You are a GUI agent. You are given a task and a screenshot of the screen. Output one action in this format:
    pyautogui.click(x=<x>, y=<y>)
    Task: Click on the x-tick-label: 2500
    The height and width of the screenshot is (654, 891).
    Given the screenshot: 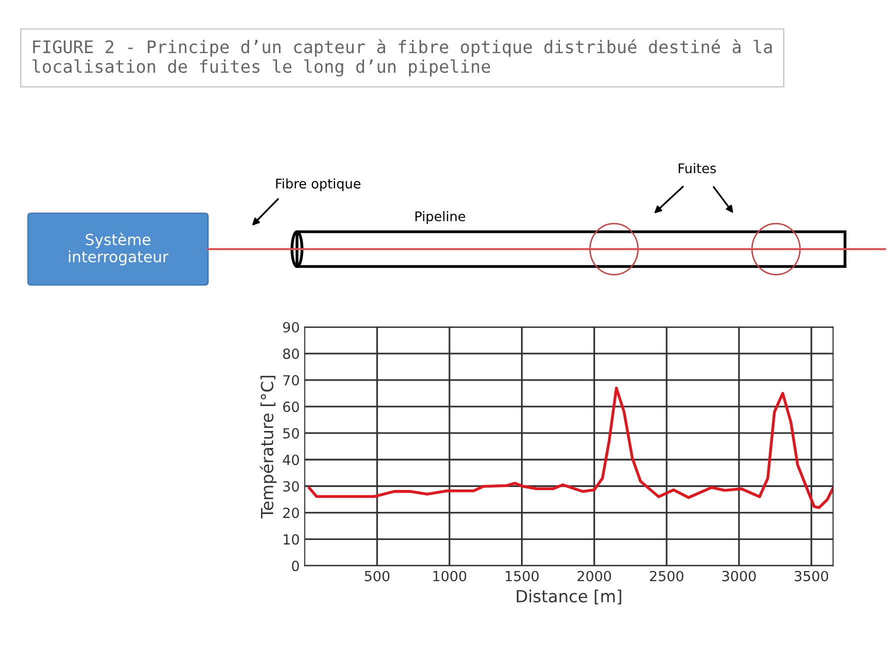 What is the action you would take?
    pyautogui.click(x=667, y=576)
    